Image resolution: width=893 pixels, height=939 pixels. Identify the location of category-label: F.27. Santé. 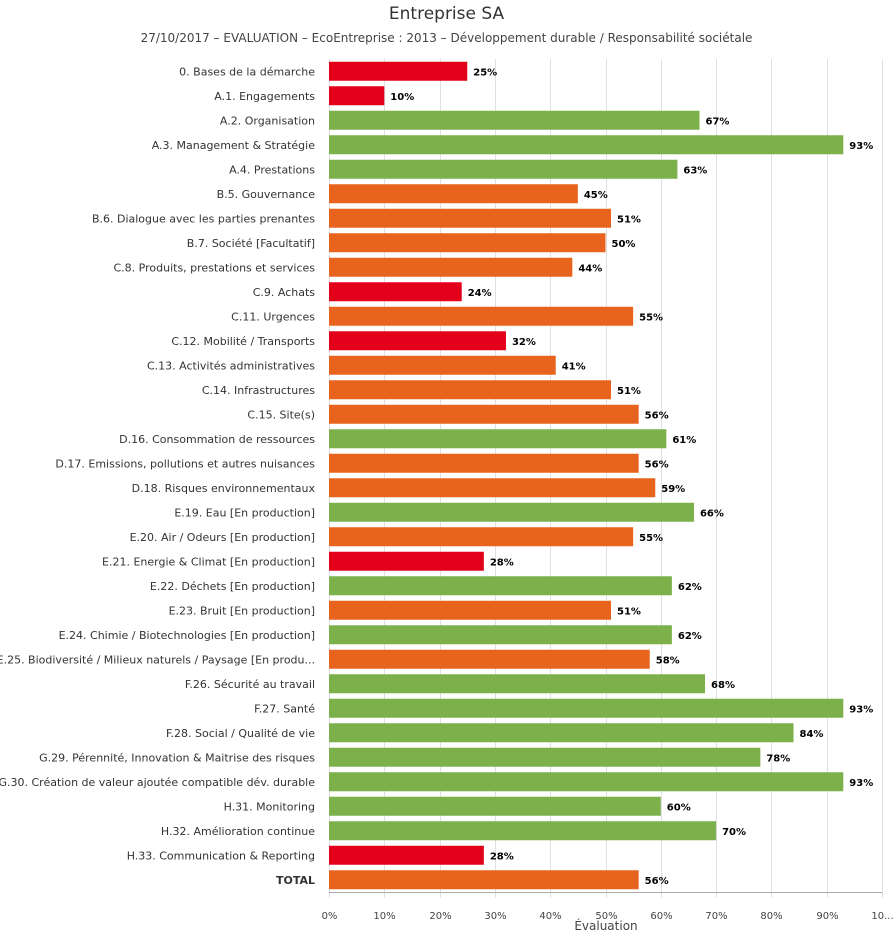
(284, 708).